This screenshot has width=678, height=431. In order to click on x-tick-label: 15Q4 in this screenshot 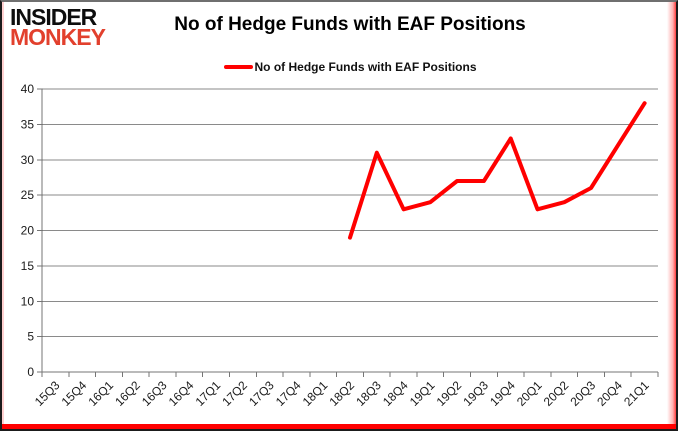, I will do `click(74, 393)`.